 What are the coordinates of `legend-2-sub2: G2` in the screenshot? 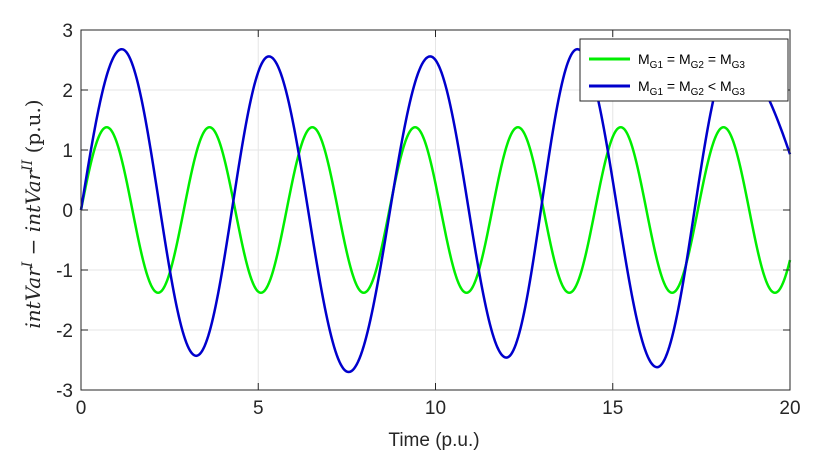 It's located at (698, 92).